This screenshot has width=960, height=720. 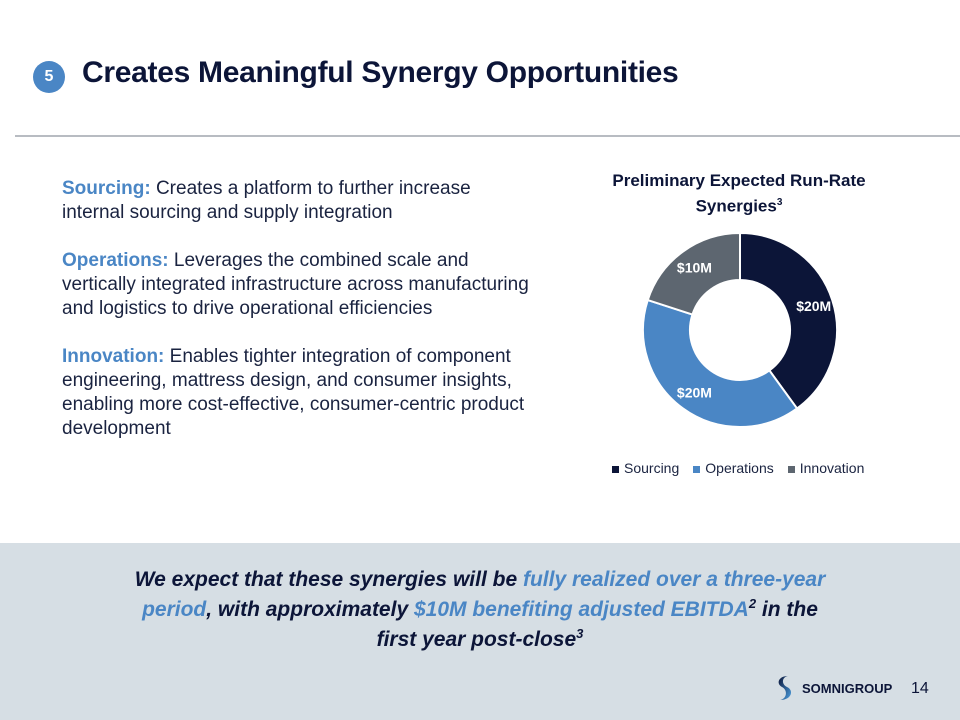 I want to click on page-number: 14, so click(x=920, y=688).